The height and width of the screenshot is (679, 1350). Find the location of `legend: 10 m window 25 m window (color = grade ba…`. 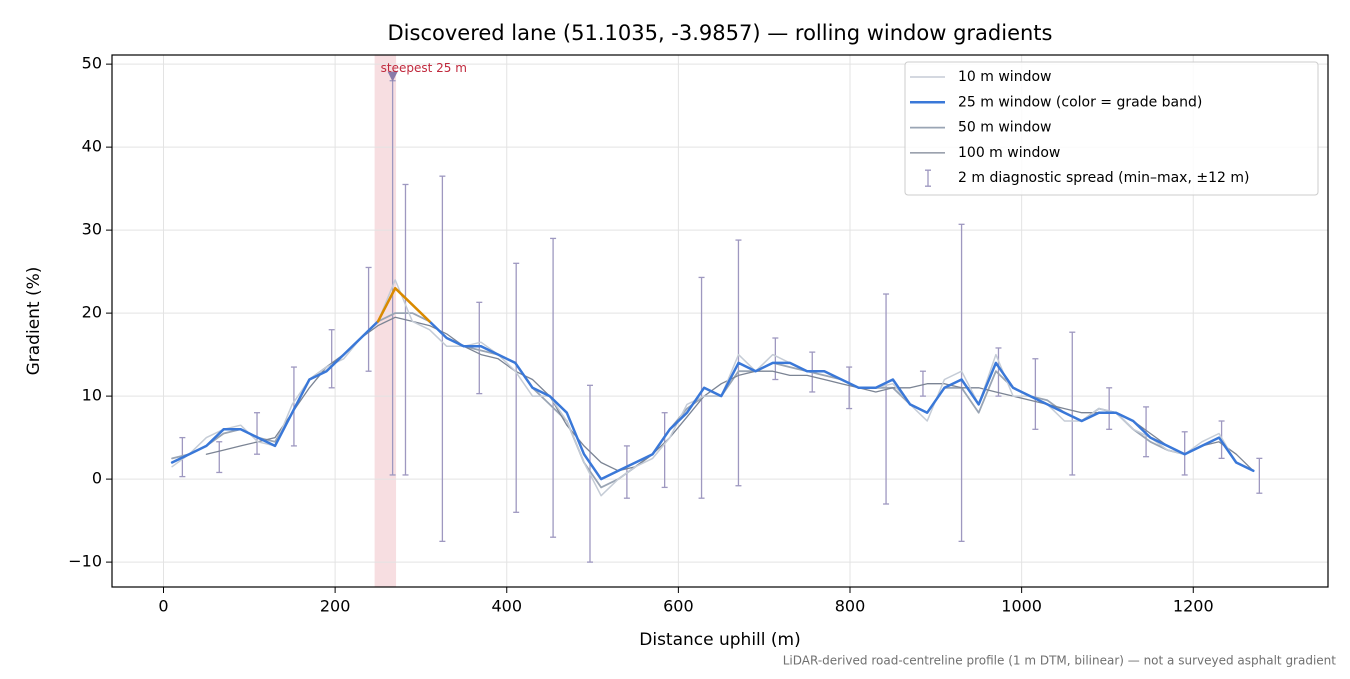

legend: 10 m window 25 m window (color = grade ba… is located at coordinates (1111, 128).